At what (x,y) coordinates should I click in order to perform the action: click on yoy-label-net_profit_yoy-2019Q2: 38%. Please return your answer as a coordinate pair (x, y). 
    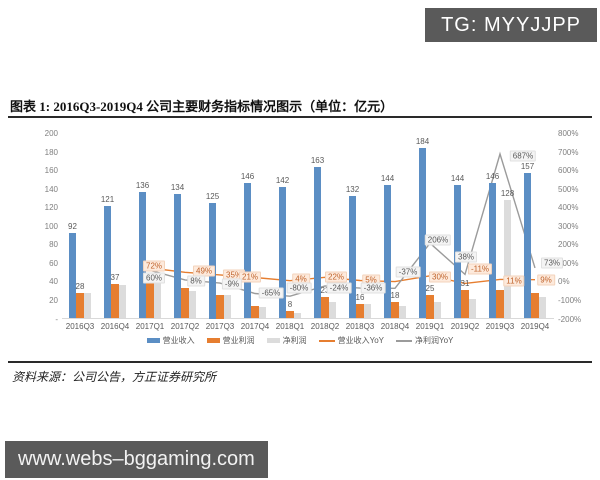
    Looking at the image, I should click on (466, 257).